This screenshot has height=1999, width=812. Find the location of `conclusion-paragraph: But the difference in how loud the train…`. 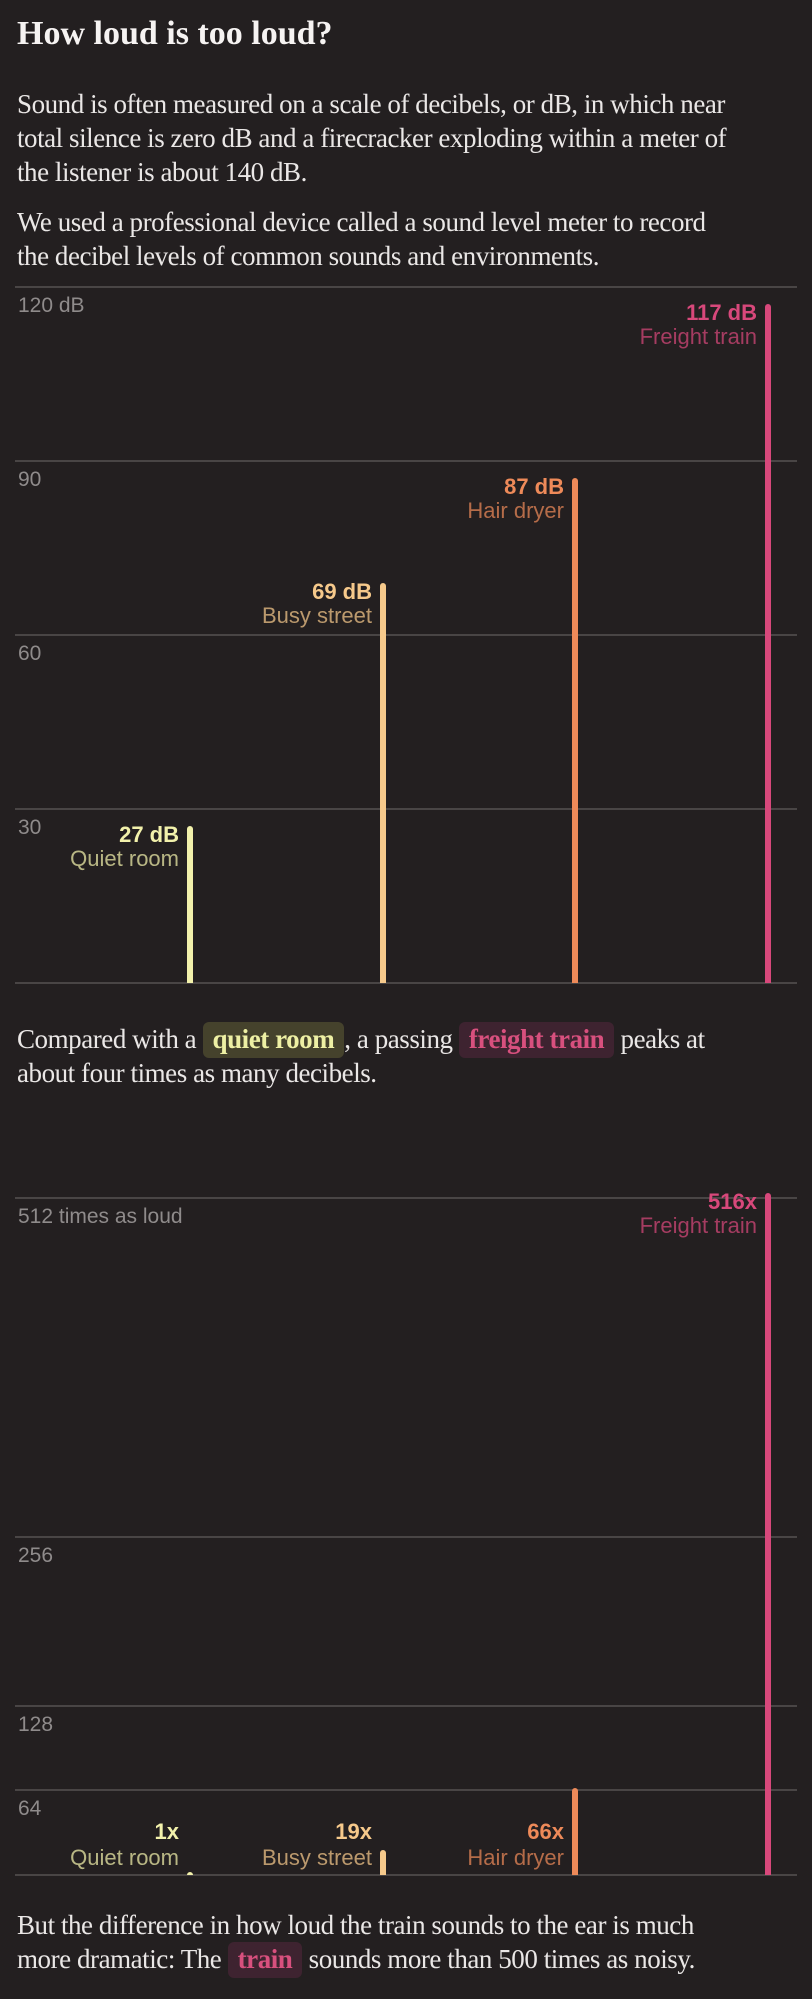

conclusion-paragraph: But the difference in how loud the train… is located at coordinates (412, 1943).